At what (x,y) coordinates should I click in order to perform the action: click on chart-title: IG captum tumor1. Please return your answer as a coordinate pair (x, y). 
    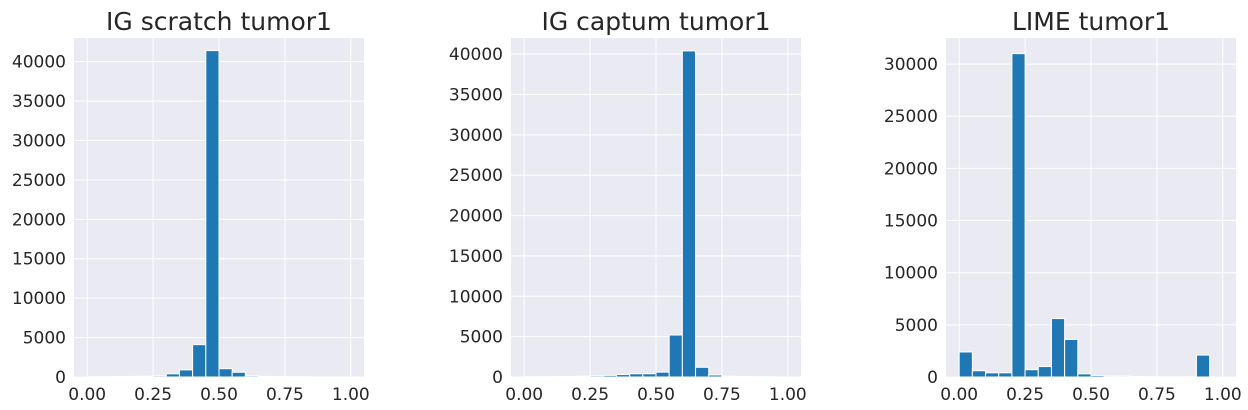
    Looking at the image, I should click on (655, 21).